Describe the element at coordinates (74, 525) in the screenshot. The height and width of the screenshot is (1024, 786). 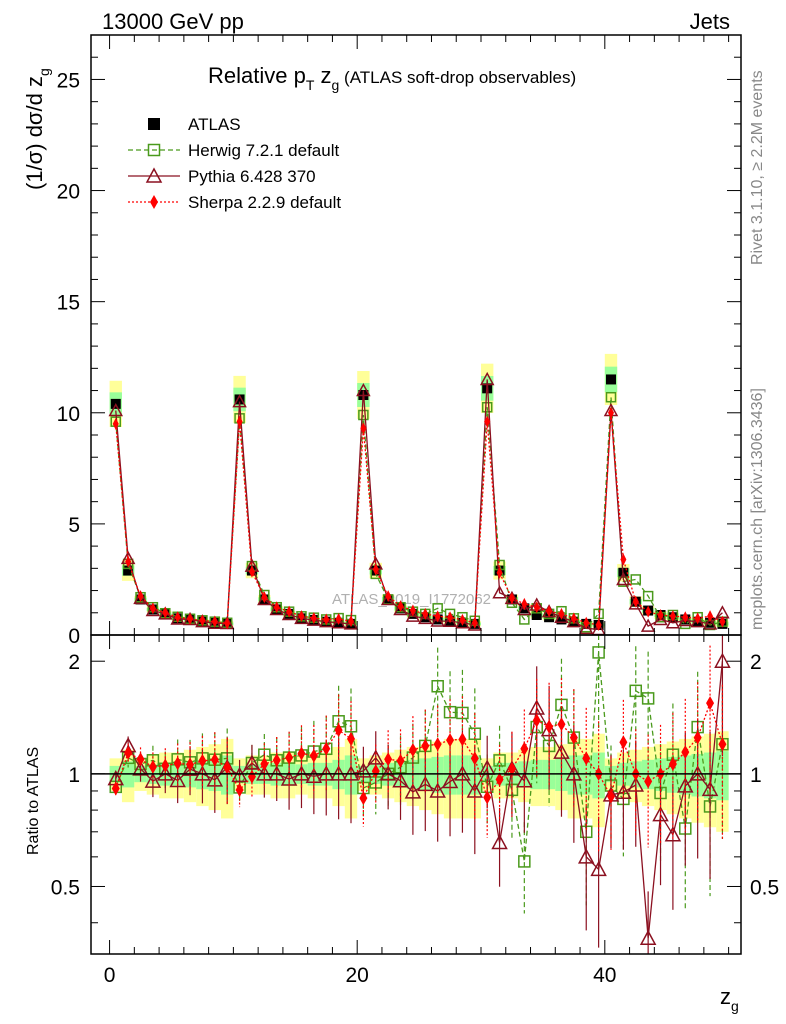
I see `y-tick-label: 5` at that location.